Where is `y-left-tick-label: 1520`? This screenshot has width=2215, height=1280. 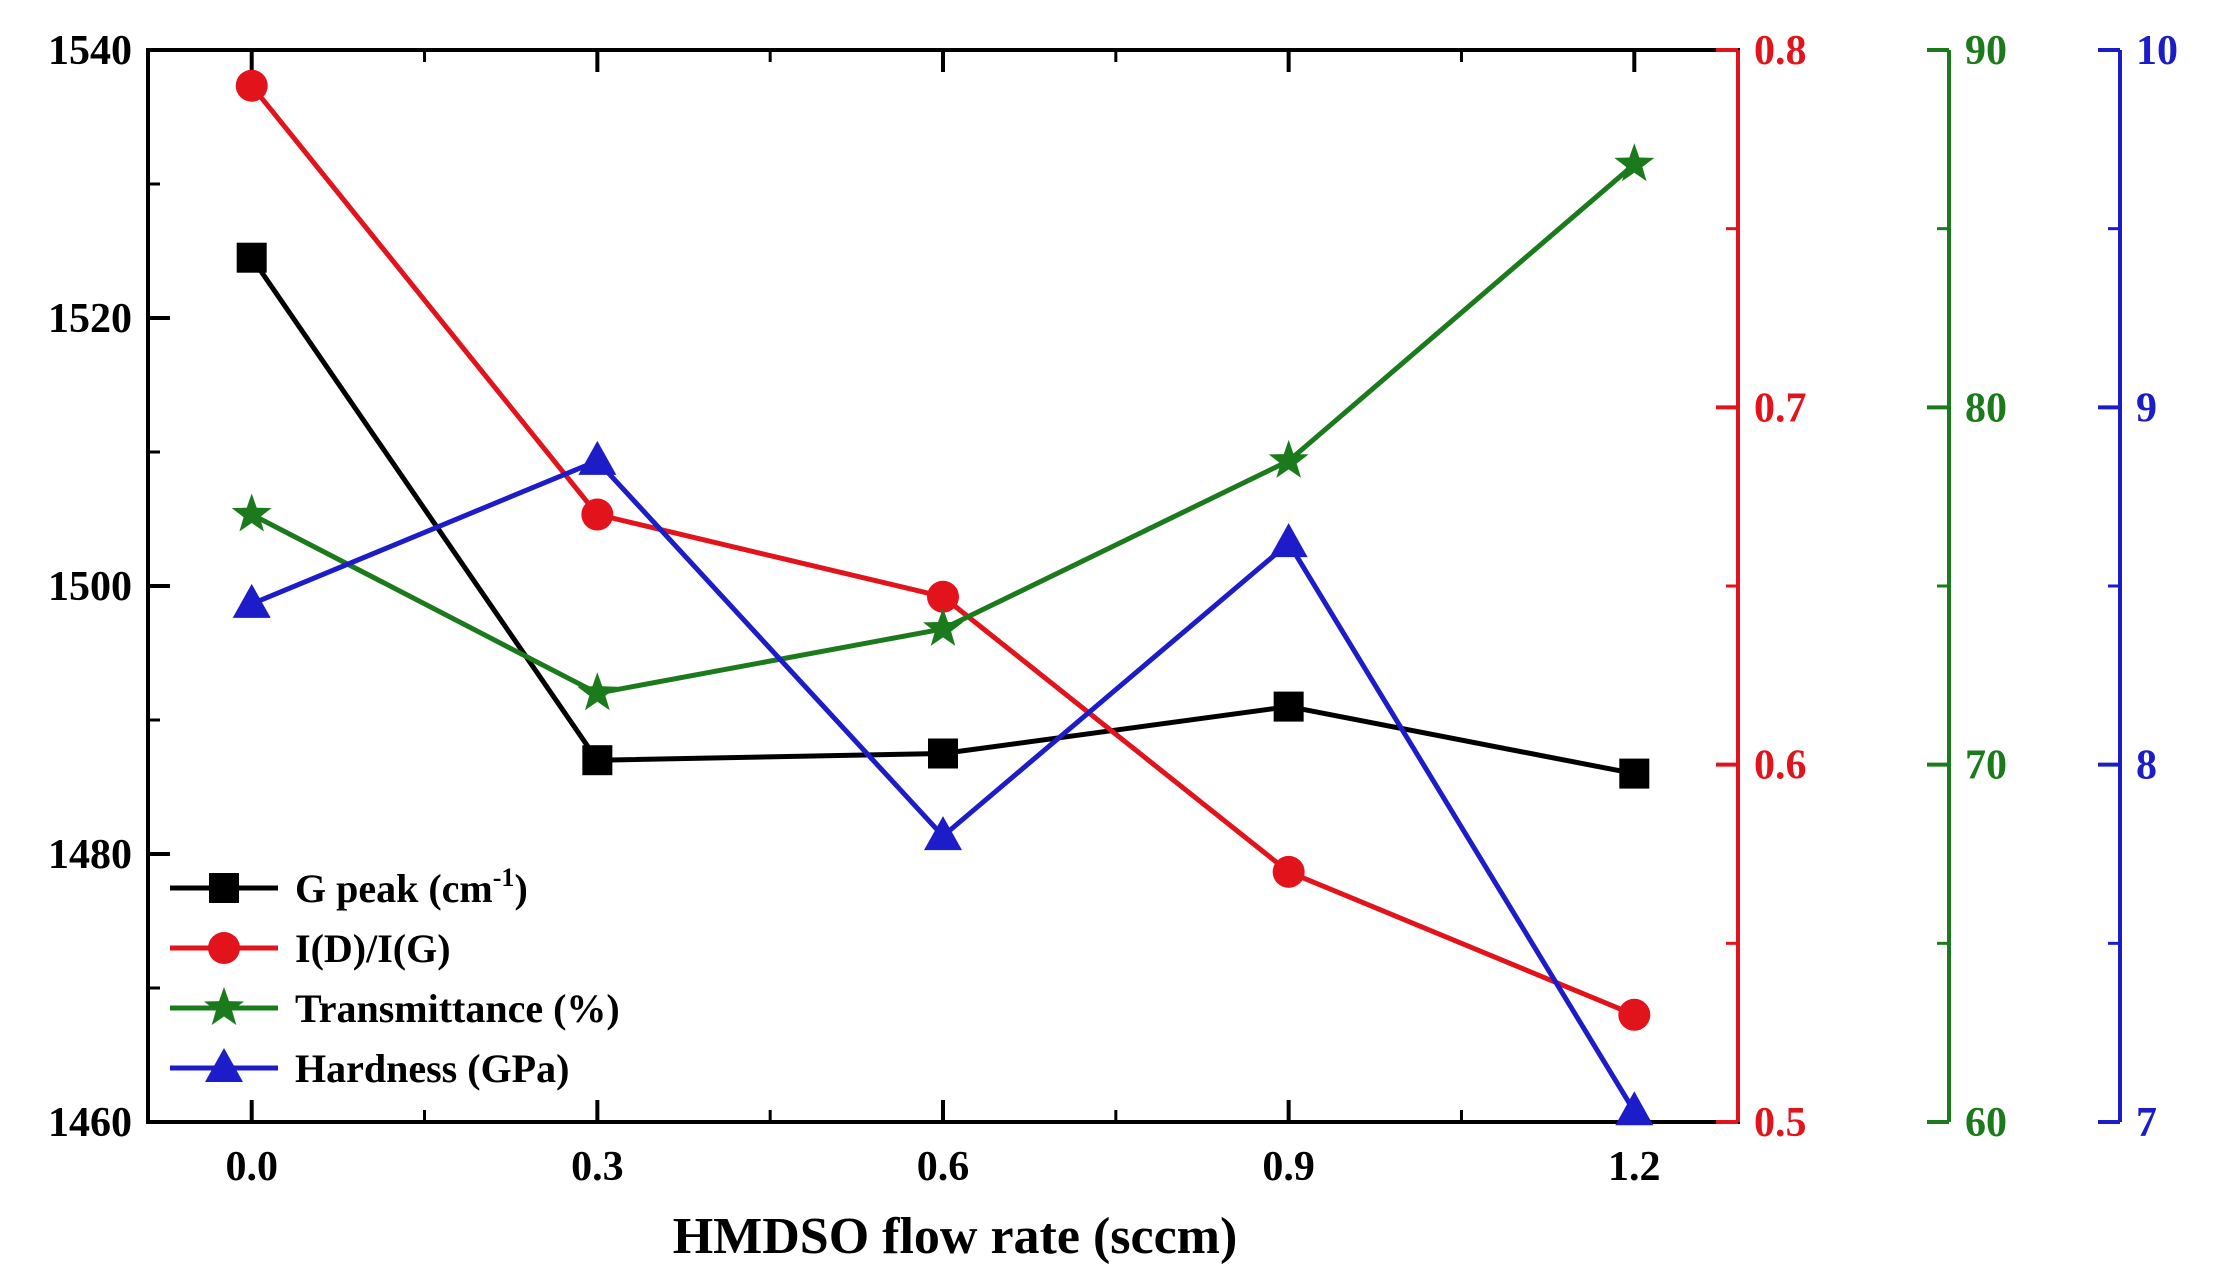
y-left-tick-label: 1520 is located at coordinates (90, 319).